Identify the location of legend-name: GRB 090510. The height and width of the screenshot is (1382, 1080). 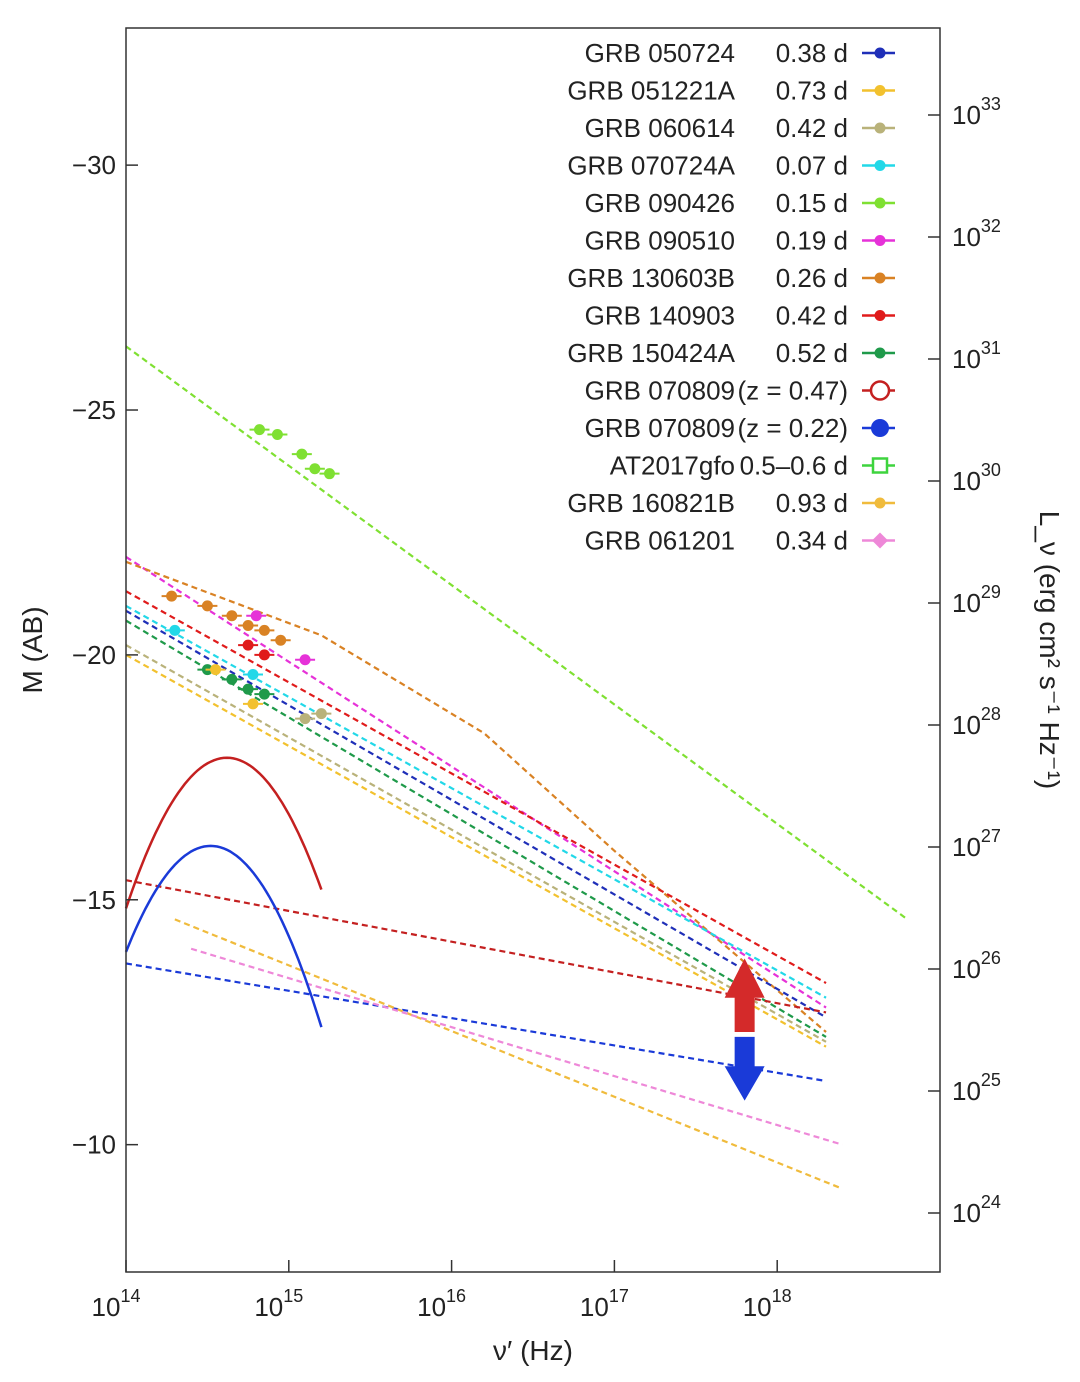
(660, 241).